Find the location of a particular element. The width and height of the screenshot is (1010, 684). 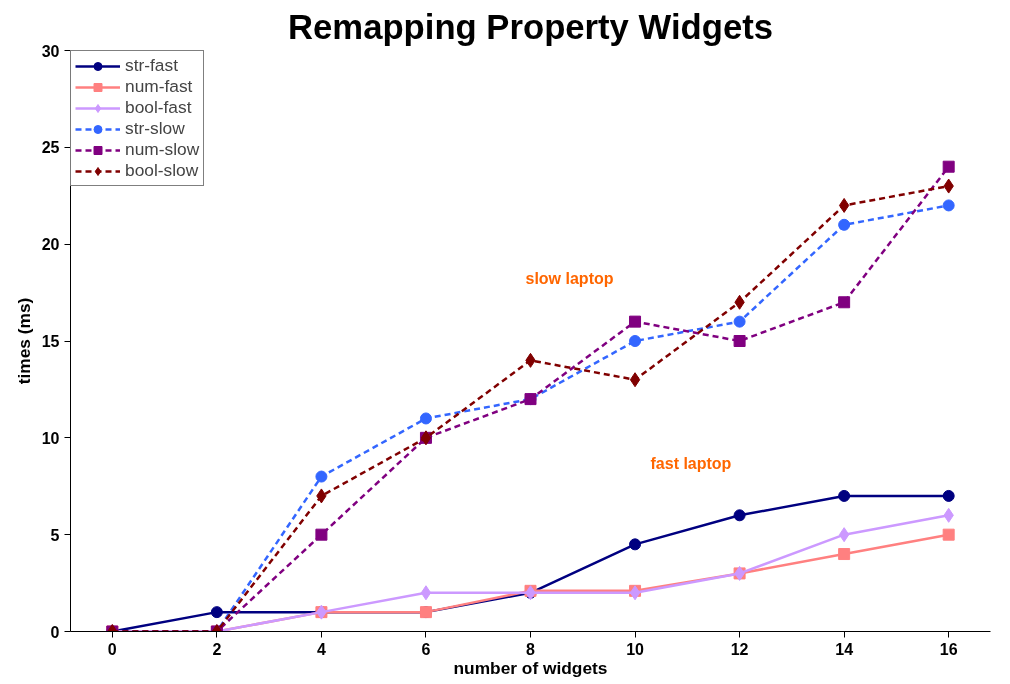

legend-label: str-slow is located at coordinates (155, 128).